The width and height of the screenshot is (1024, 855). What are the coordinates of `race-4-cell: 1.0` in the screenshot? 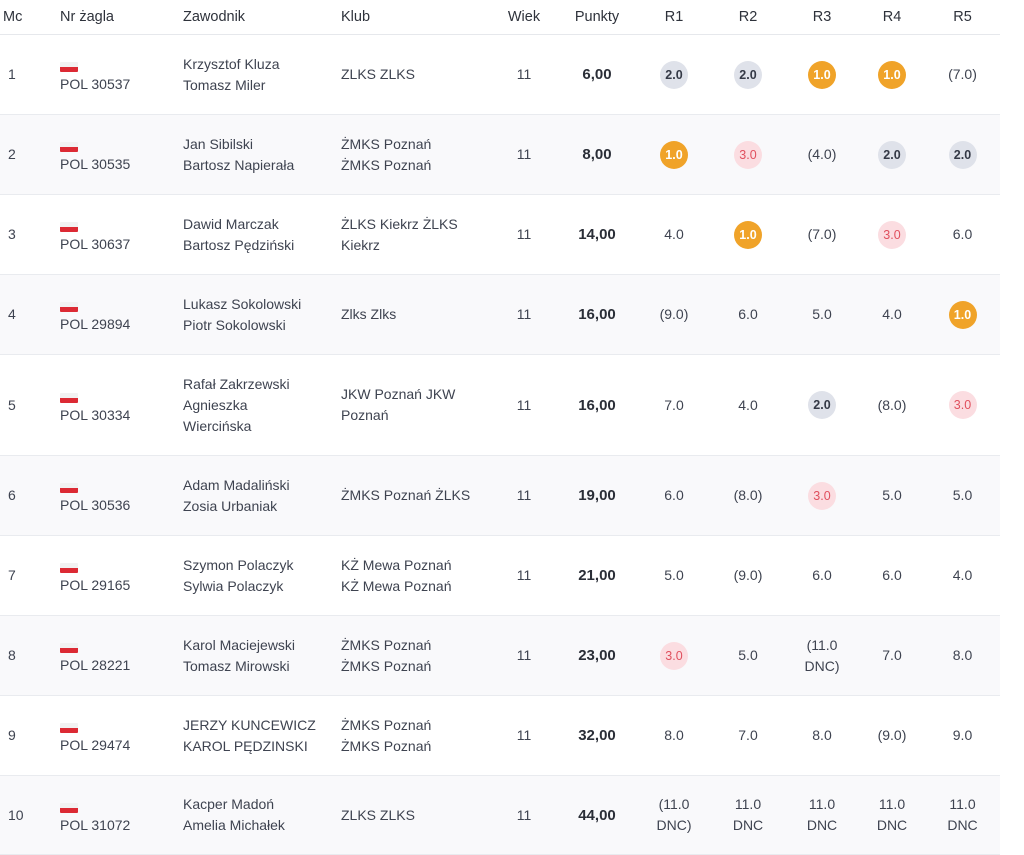 It's located at (892, 74).